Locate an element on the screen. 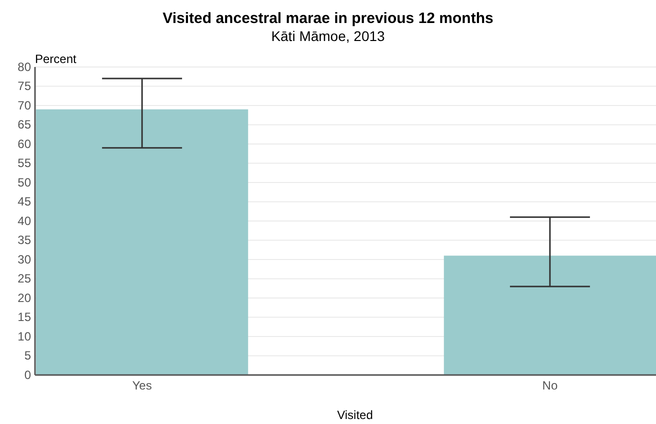 This screenshot has width=656, height=424. chart-title: Visited ancestral marae in previous 12 months is located at coordinates (328, 18).